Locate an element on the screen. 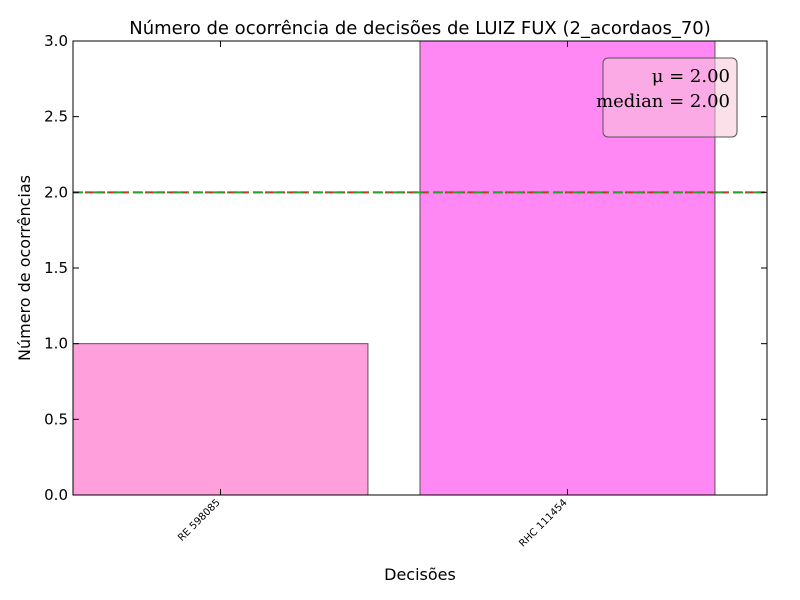 This screenshot has height=600, width=800. x-axis-label: Decisões is located at coordinates (420, 574).